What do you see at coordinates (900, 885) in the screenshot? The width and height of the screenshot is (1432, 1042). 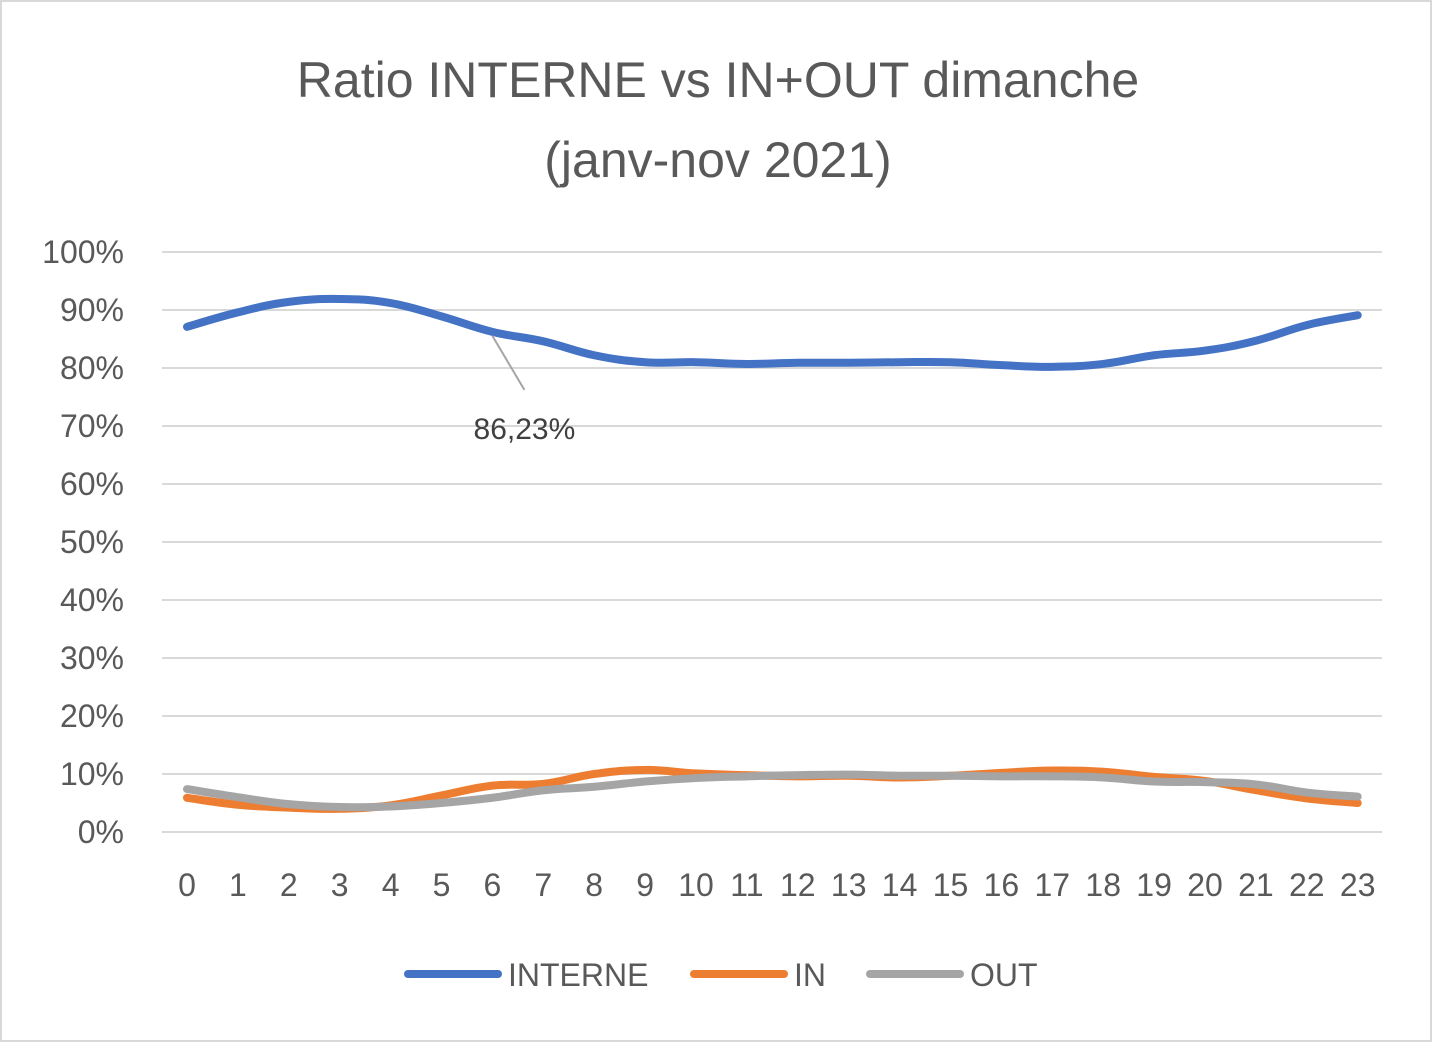 I see `x-tick-label: 14` at bounding box center [900, 885].